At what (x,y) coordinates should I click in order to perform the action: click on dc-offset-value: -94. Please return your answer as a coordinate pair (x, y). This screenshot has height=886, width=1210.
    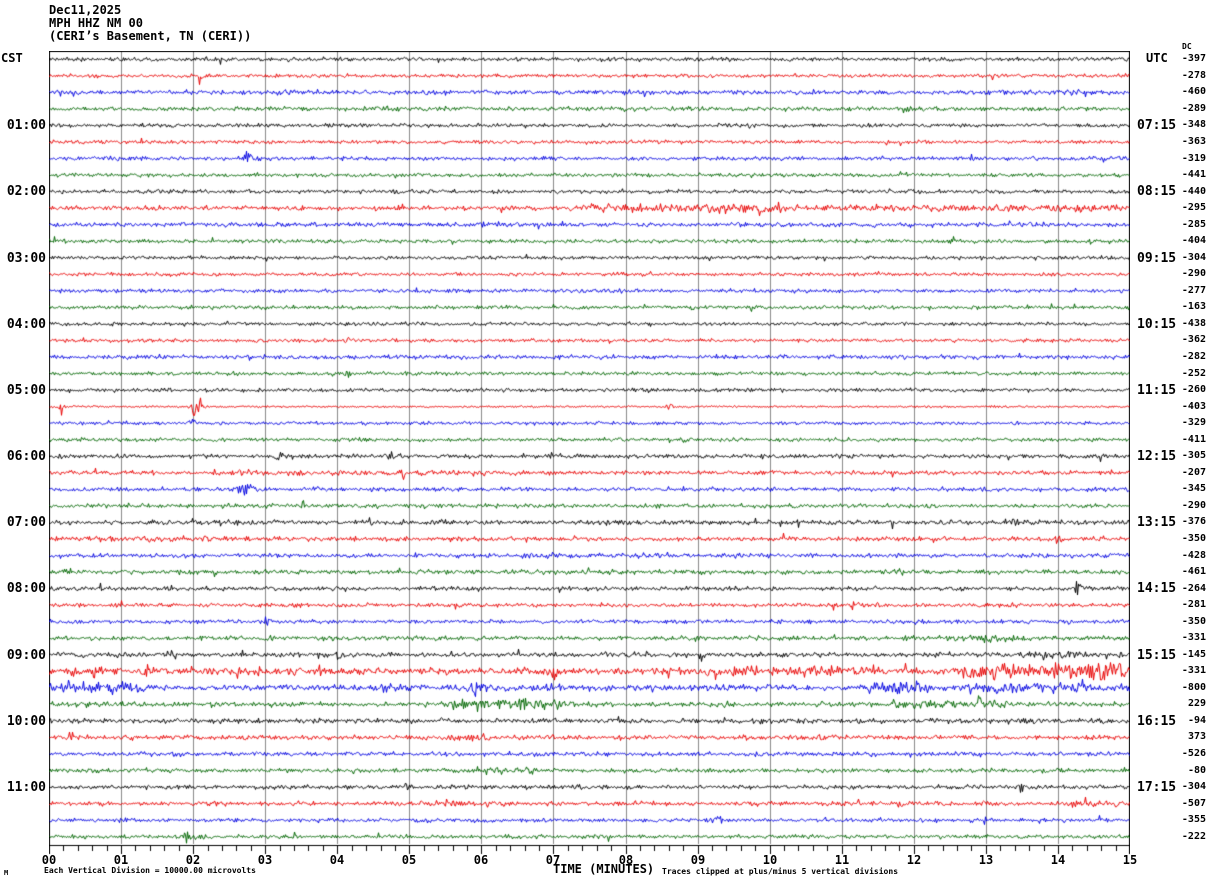
    Looking at the image, I should click on (1196, 720).